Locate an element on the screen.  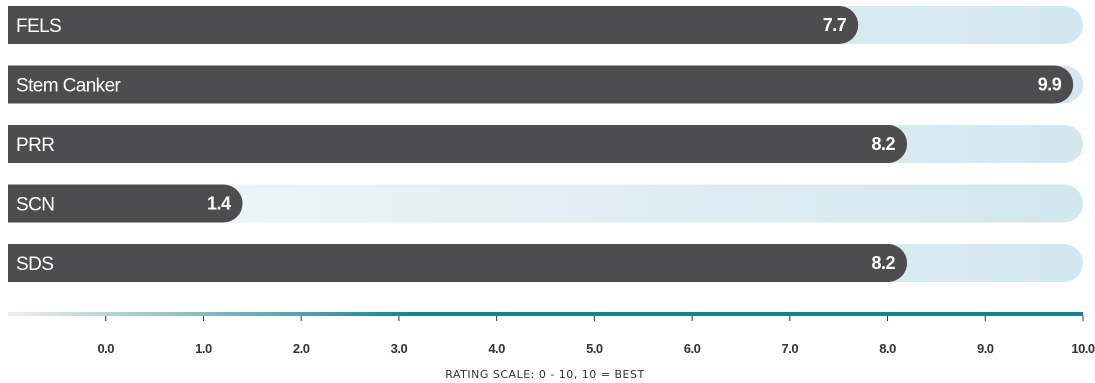
bar-category-label: FELS is located at coordinates (38, 26).